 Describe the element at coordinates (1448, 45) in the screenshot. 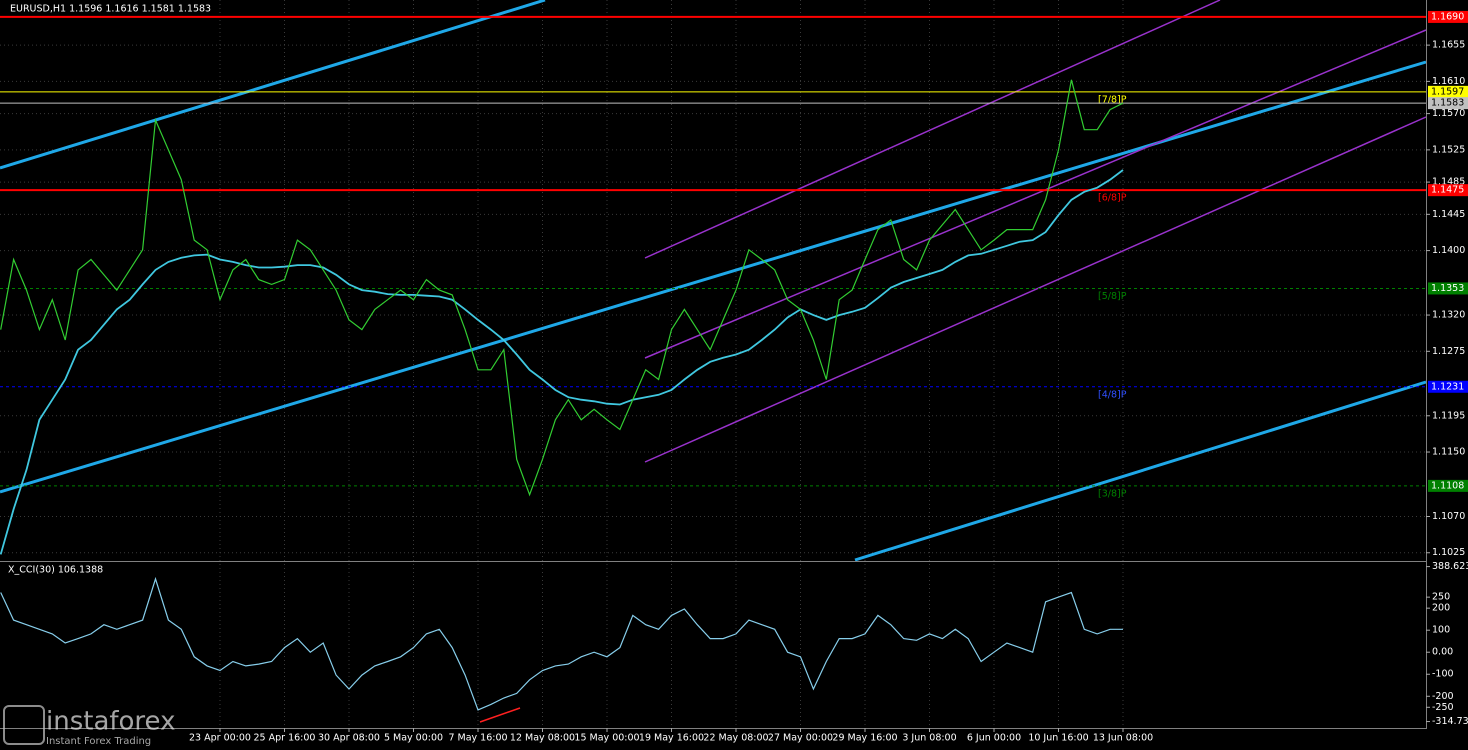

I see `y-tick-label: 1.1655` at that location.